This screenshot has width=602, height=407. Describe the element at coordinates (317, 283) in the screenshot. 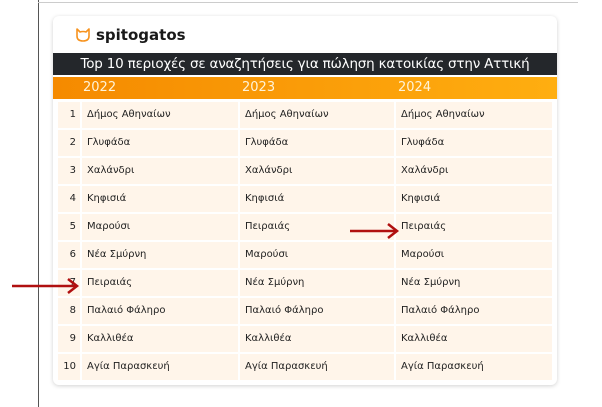

I see `cell-2023: Νέα Σμύρνη` at that location.